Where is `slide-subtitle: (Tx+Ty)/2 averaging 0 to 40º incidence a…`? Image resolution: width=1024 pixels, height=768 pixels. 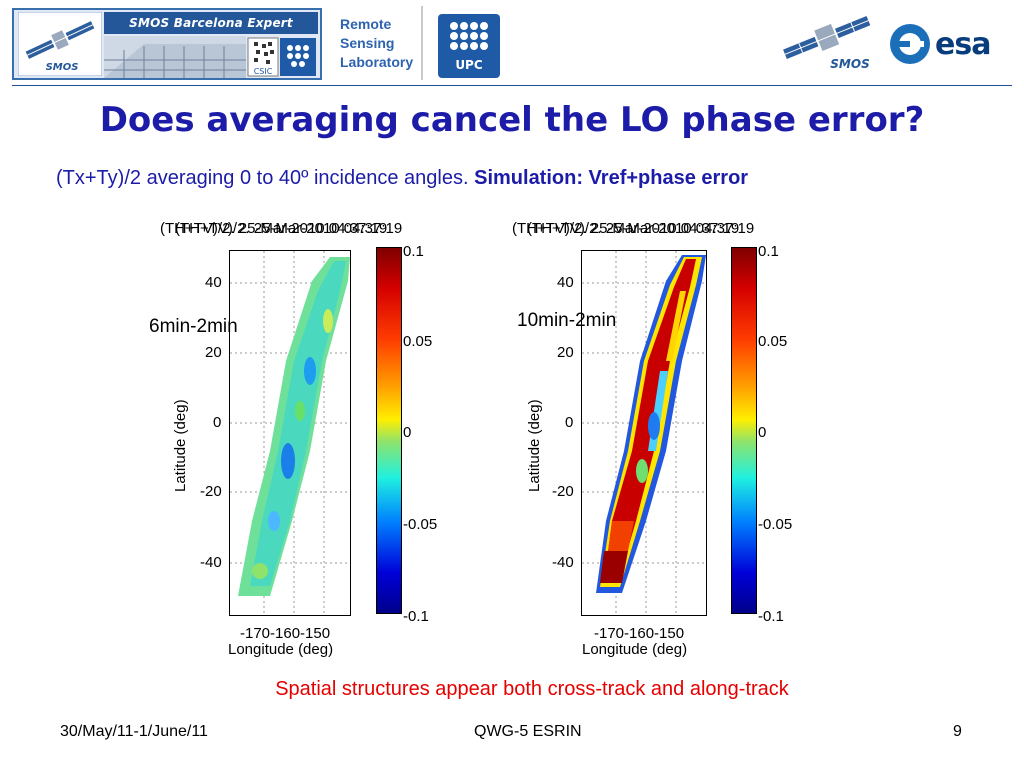
slide-subtitle: (Tx+Ty)/2 averaging 0 to 40º incidence a… is located at coordinates (536, 178).